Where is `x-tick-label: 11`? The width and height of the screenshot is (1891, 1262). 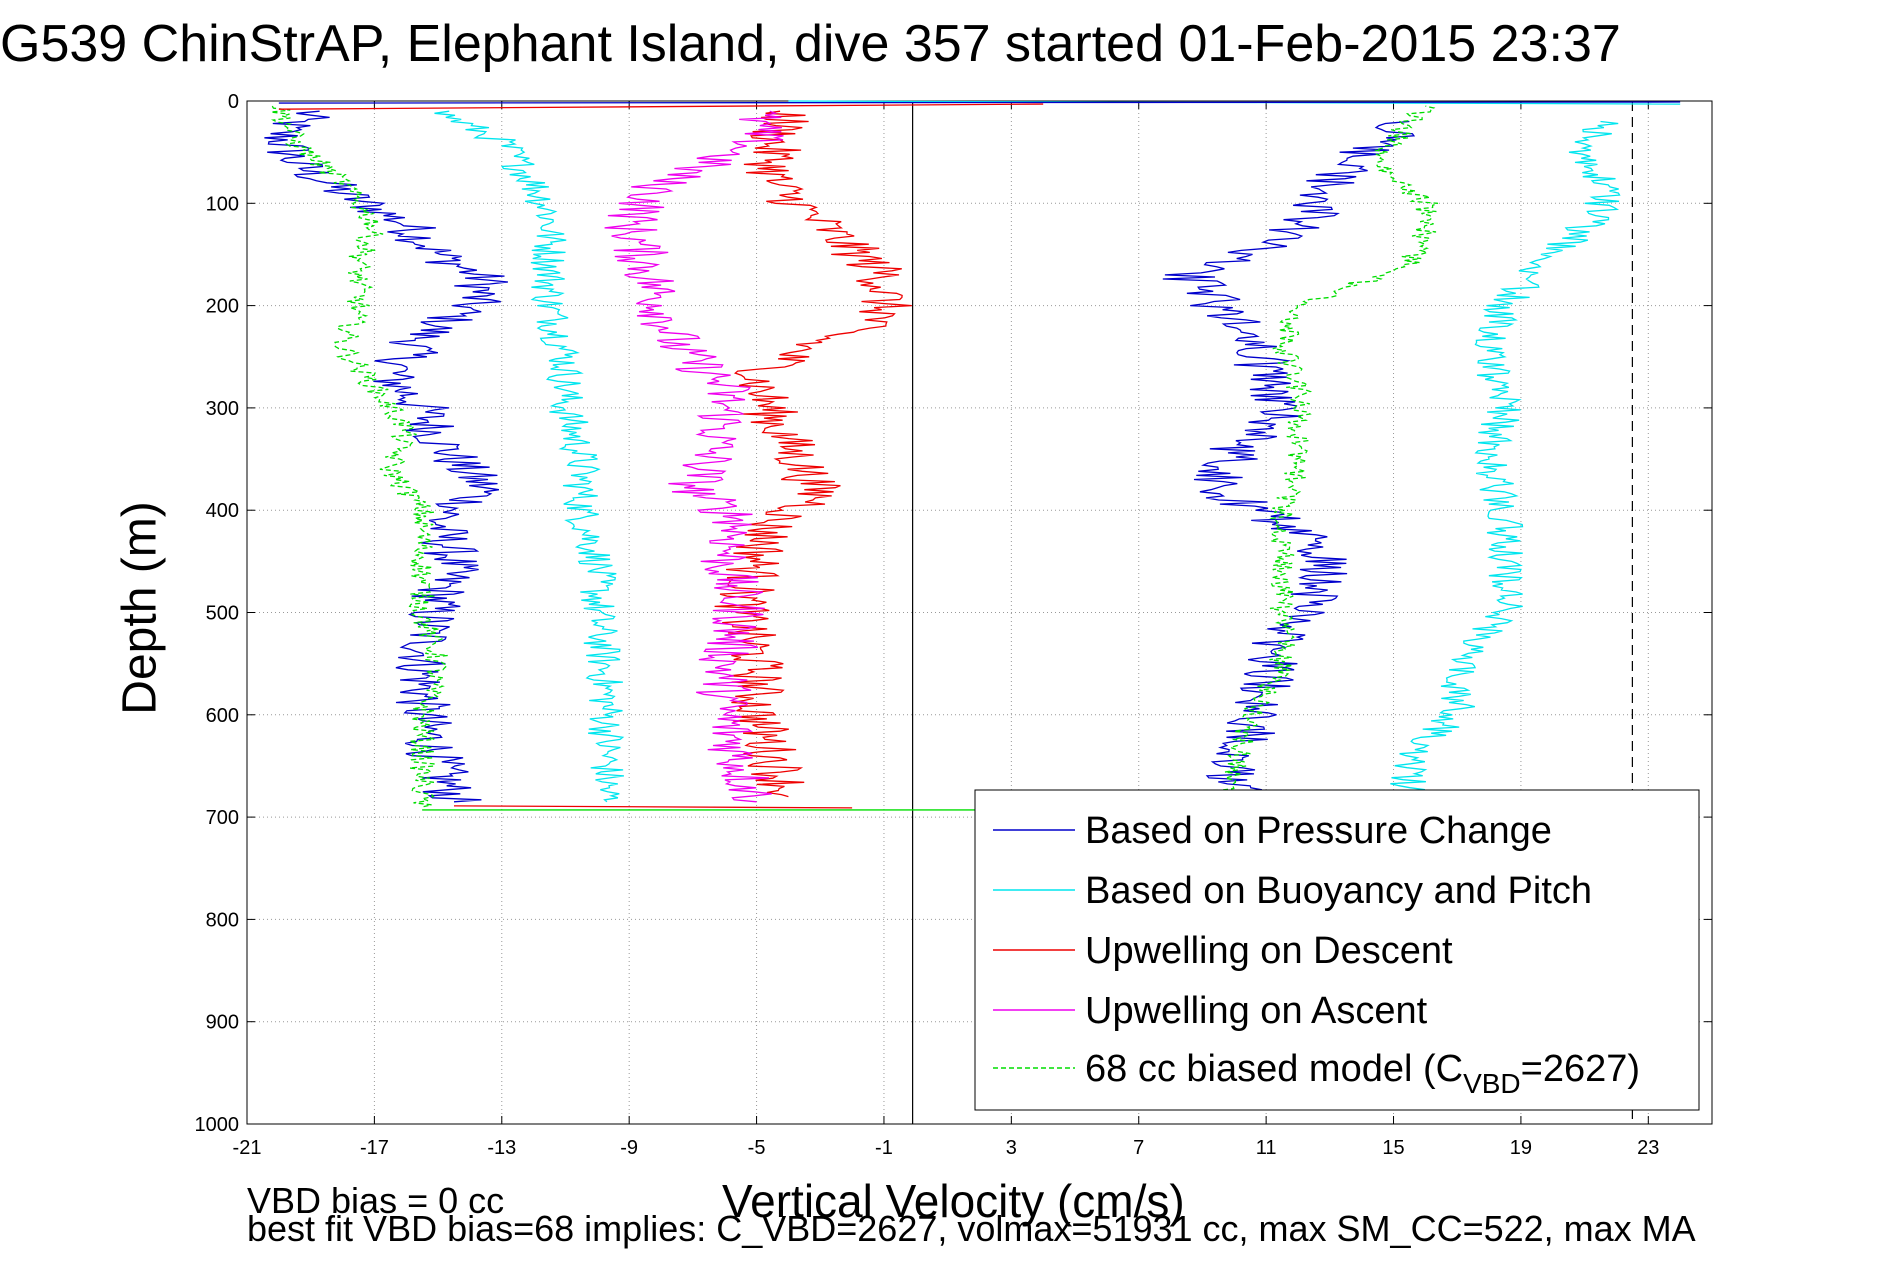
x-tick-label: 11 is located at coordinates (1266, 1148).